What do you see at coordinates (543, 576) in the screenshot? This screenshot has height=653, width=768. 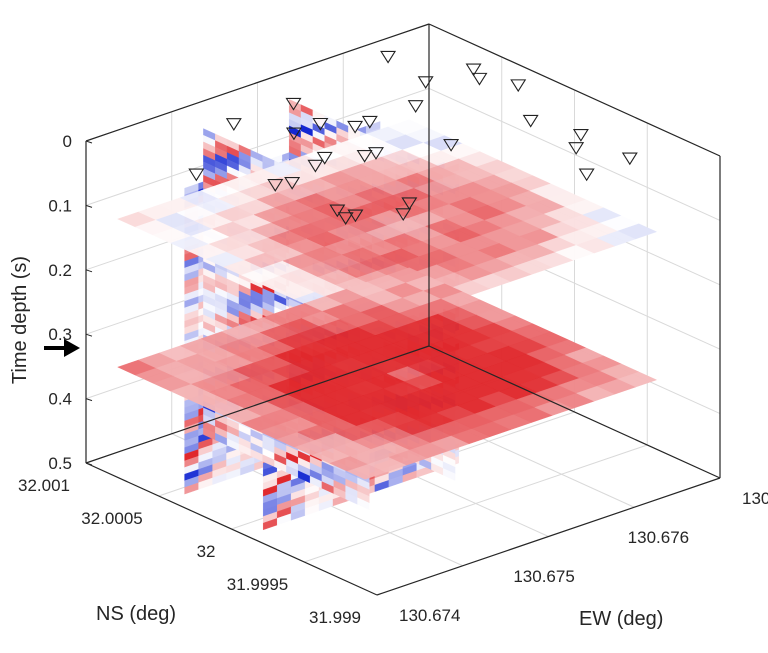 I see `ew-tick-label: 130.675` at bounding box center [543, 576].